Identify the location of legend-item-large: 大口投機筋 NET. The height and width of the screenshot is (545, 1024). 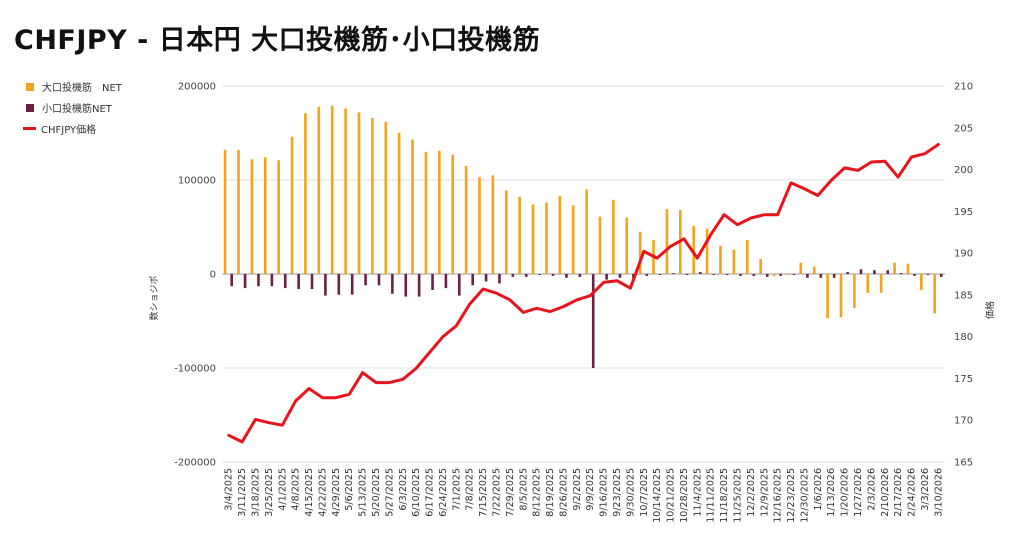
(74, 86).